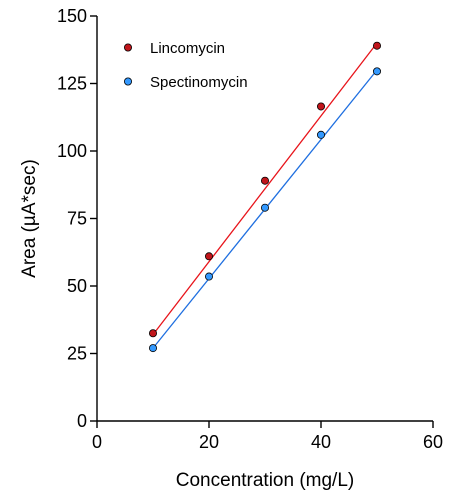 The width and height of the screenshot is (454, 497). What do you see at coordinates (199, 82) in the screenshot?
I see `spectinomycin-legend-label: Spectinomycin` at bounding box center [199, 82].